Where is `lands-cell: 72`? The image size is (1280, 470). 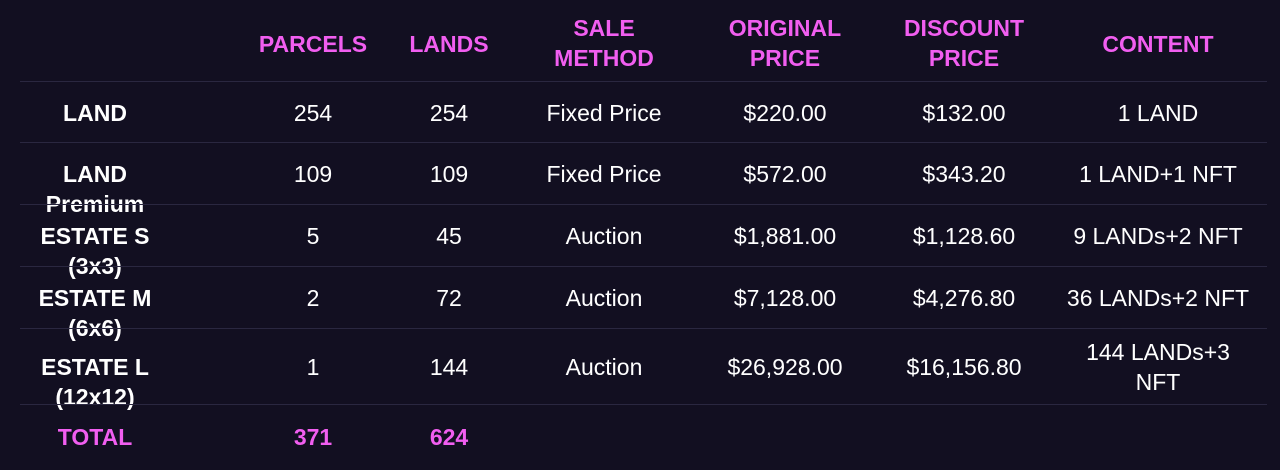 lands-cell: 72 is located at coordinates (449, 298).